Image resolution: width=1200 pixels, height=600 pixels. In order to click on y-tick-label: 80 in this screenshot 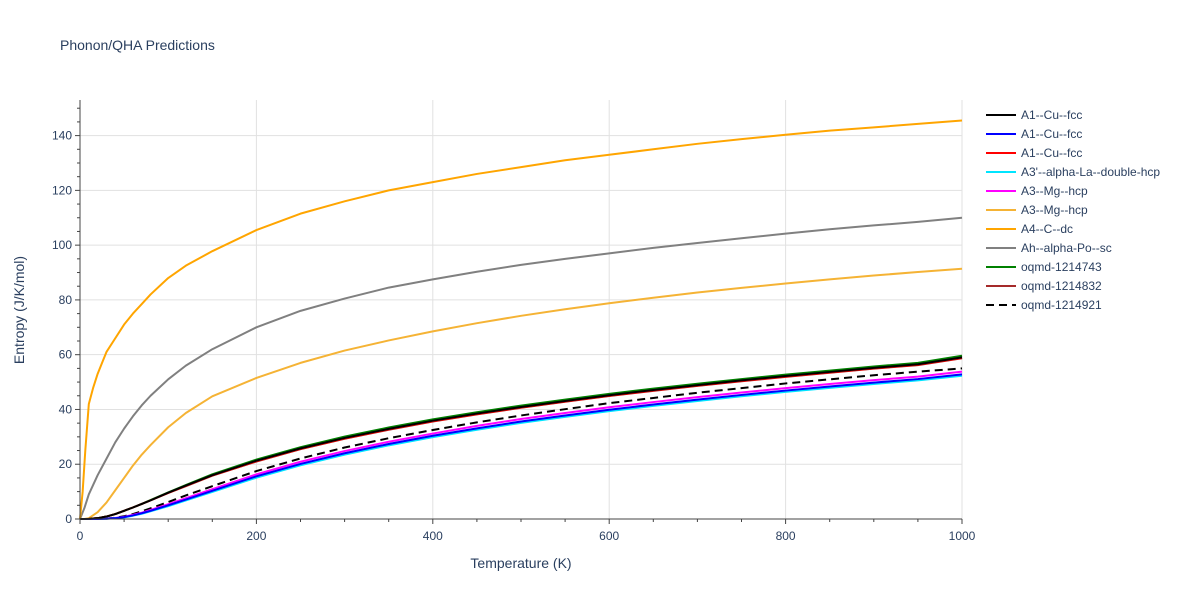, I will do `click(66, 300)`.